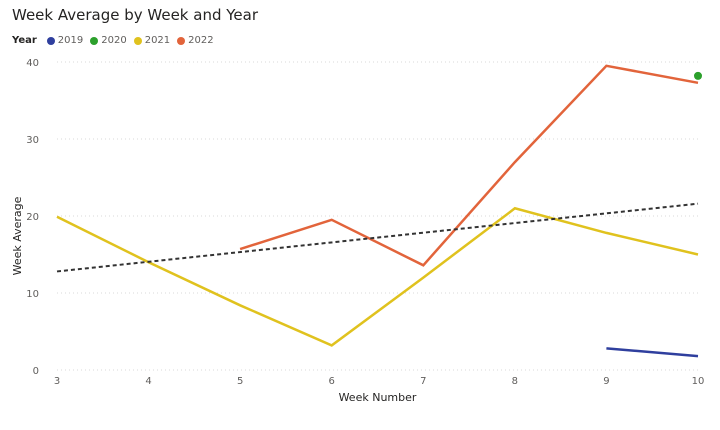  Describe the element at coordinates (157, 40) in the screenshot. I see `legend-label-2021: 2021` at that location.